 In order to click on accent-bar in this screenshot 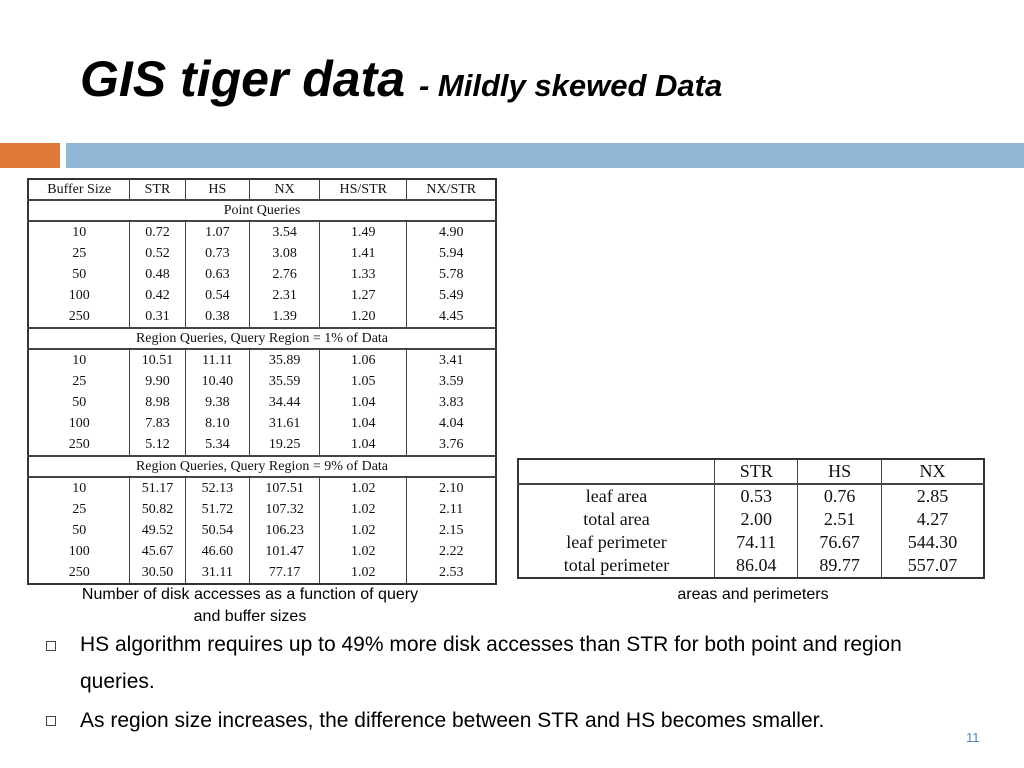, I will do `click(30, 155)`.